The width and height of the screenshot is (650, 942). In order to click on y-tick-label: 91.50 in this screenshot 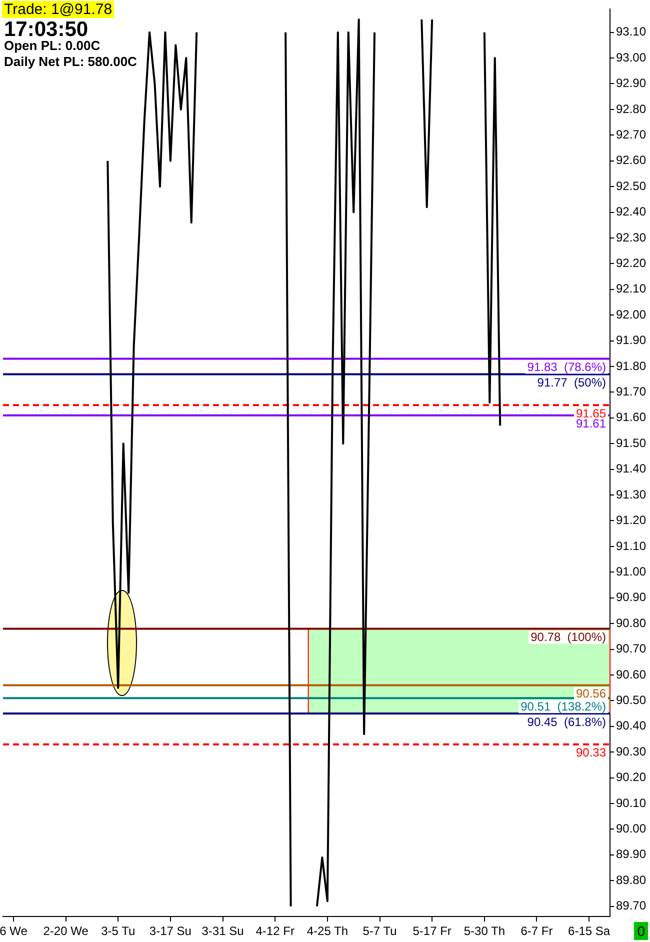, I will do `click(631, 443)`.